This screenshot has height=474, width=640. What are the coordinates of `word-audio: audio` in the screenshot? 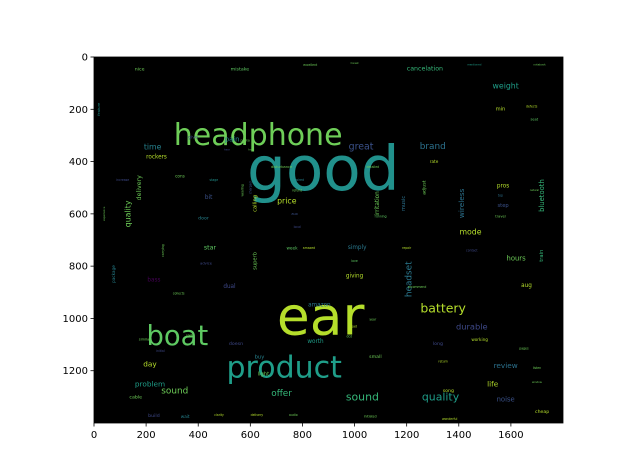 It's located at (293, 415).